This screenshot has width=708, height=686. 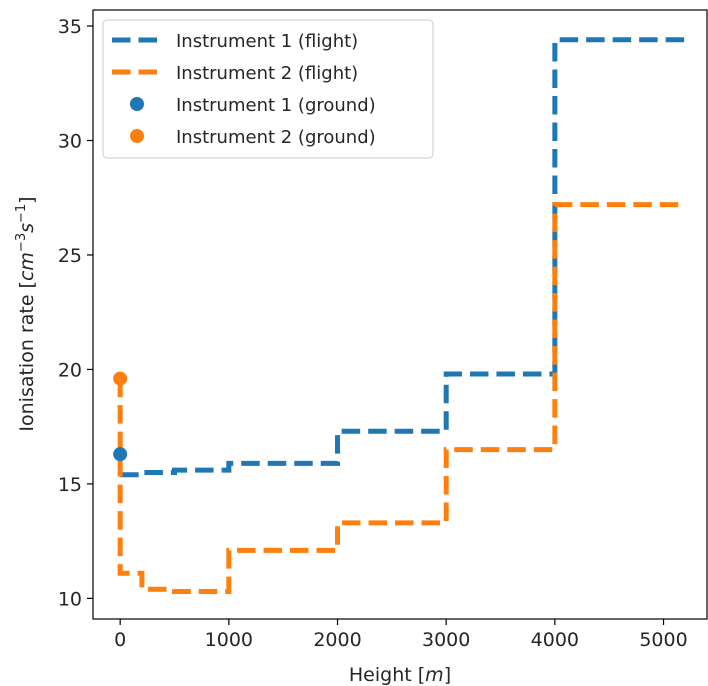 I want to click on y-axis-label-unit2: s, so click(x=27, y=228).